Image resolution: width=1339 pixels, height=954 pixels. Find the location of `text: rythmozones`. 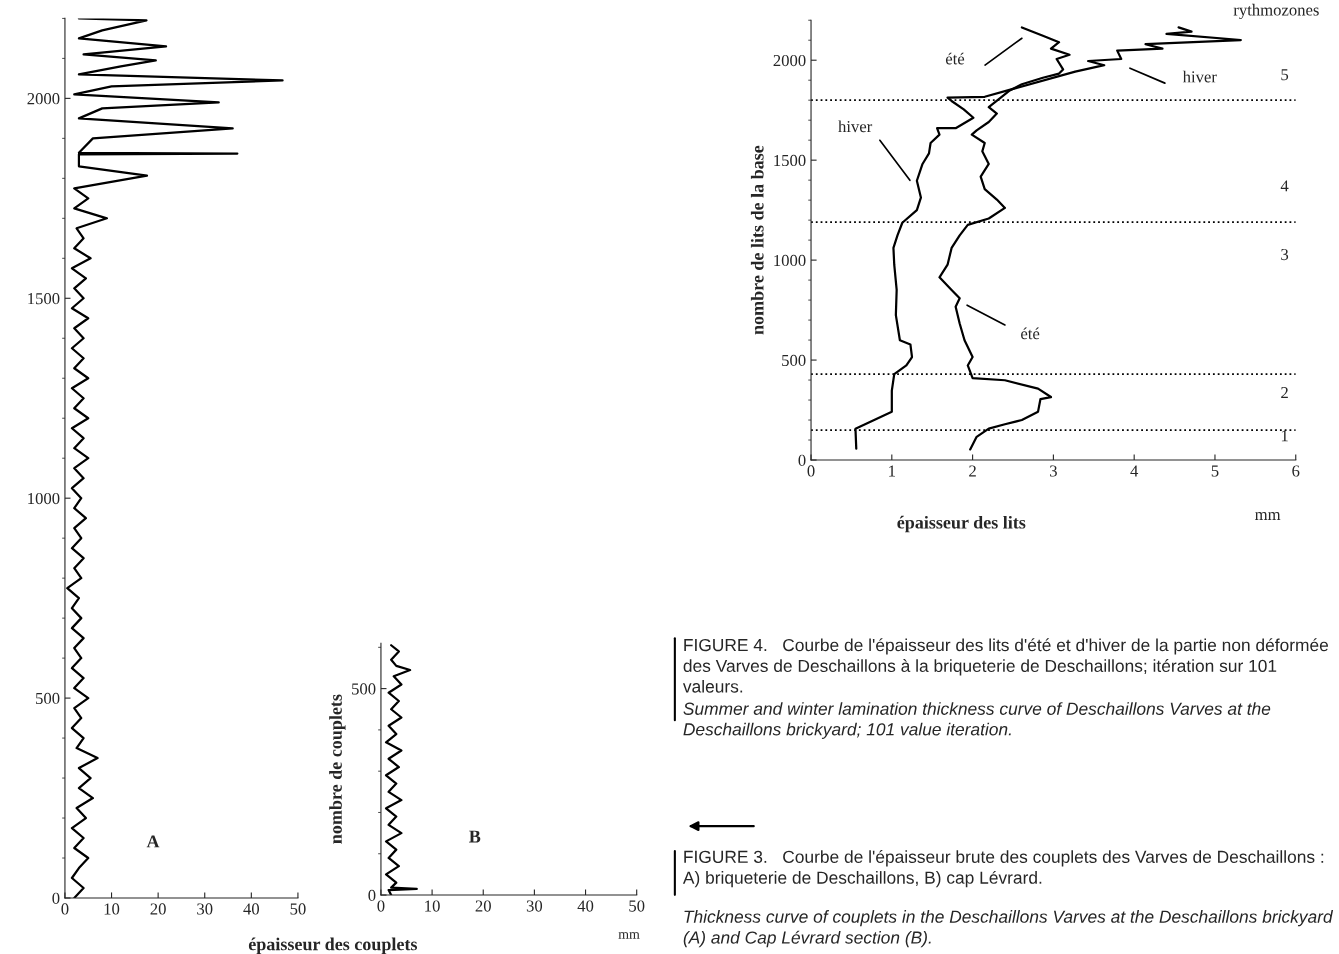

text: rythmozones is located at coordinates (1276, 11).